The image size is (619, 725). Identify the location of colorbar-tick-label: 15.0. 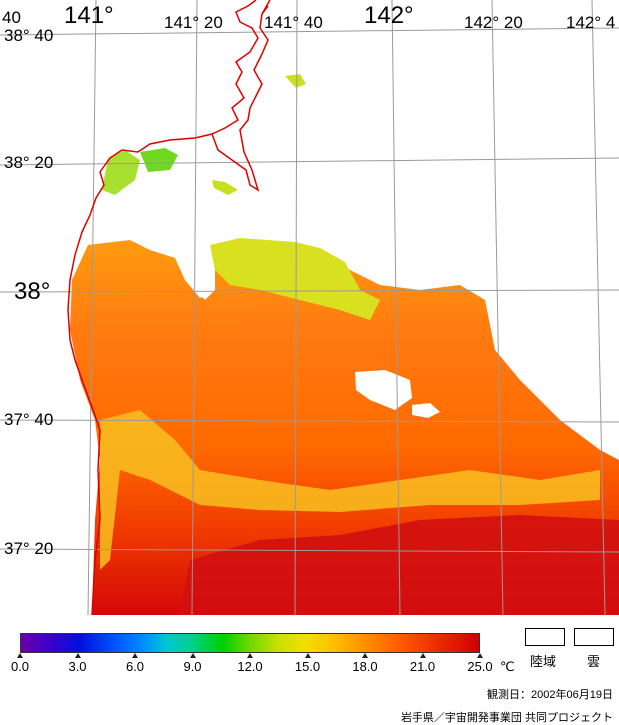
(307, 666).